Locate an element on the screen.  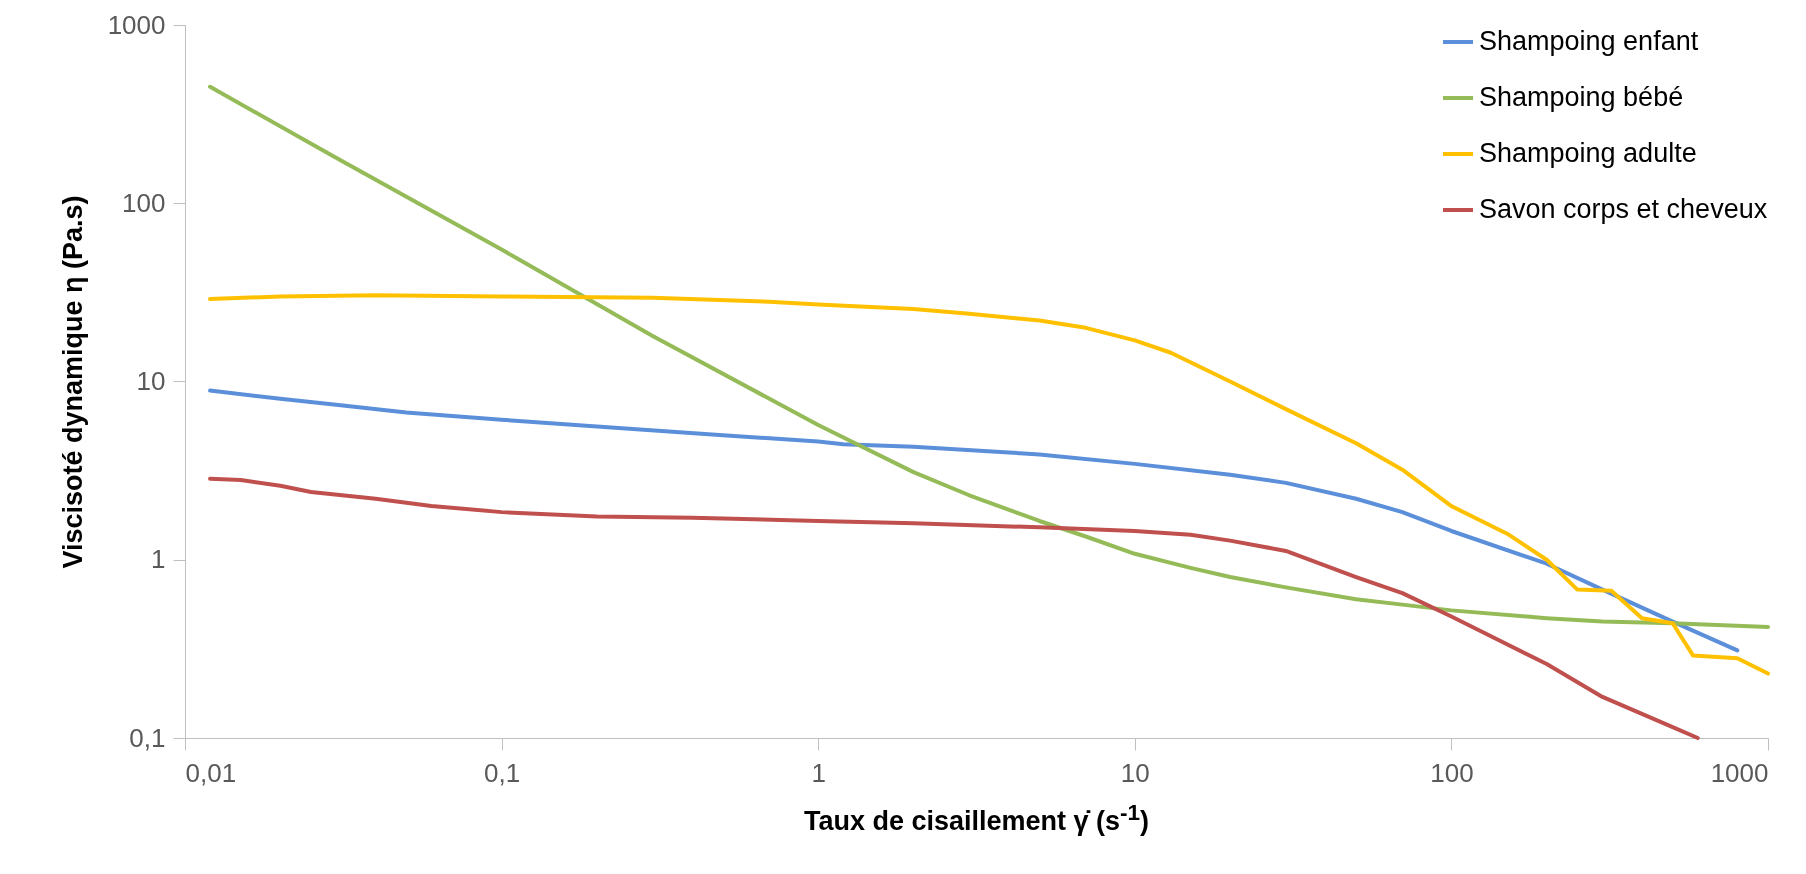
y-axis-title: Viscisoté dynamique η (Pa.s) is located at coordinates (72, 382).